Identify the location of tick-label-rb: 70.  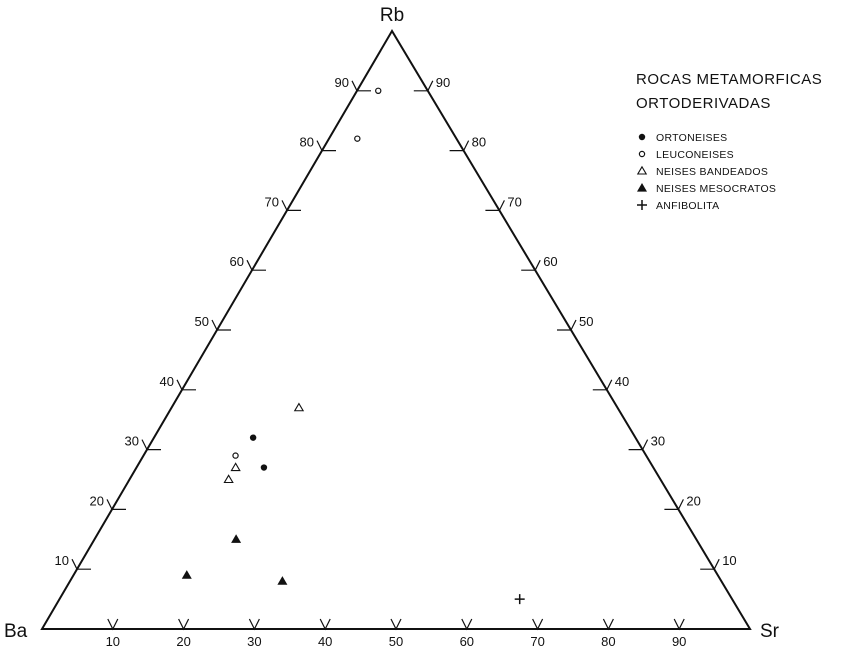
(272, 201).